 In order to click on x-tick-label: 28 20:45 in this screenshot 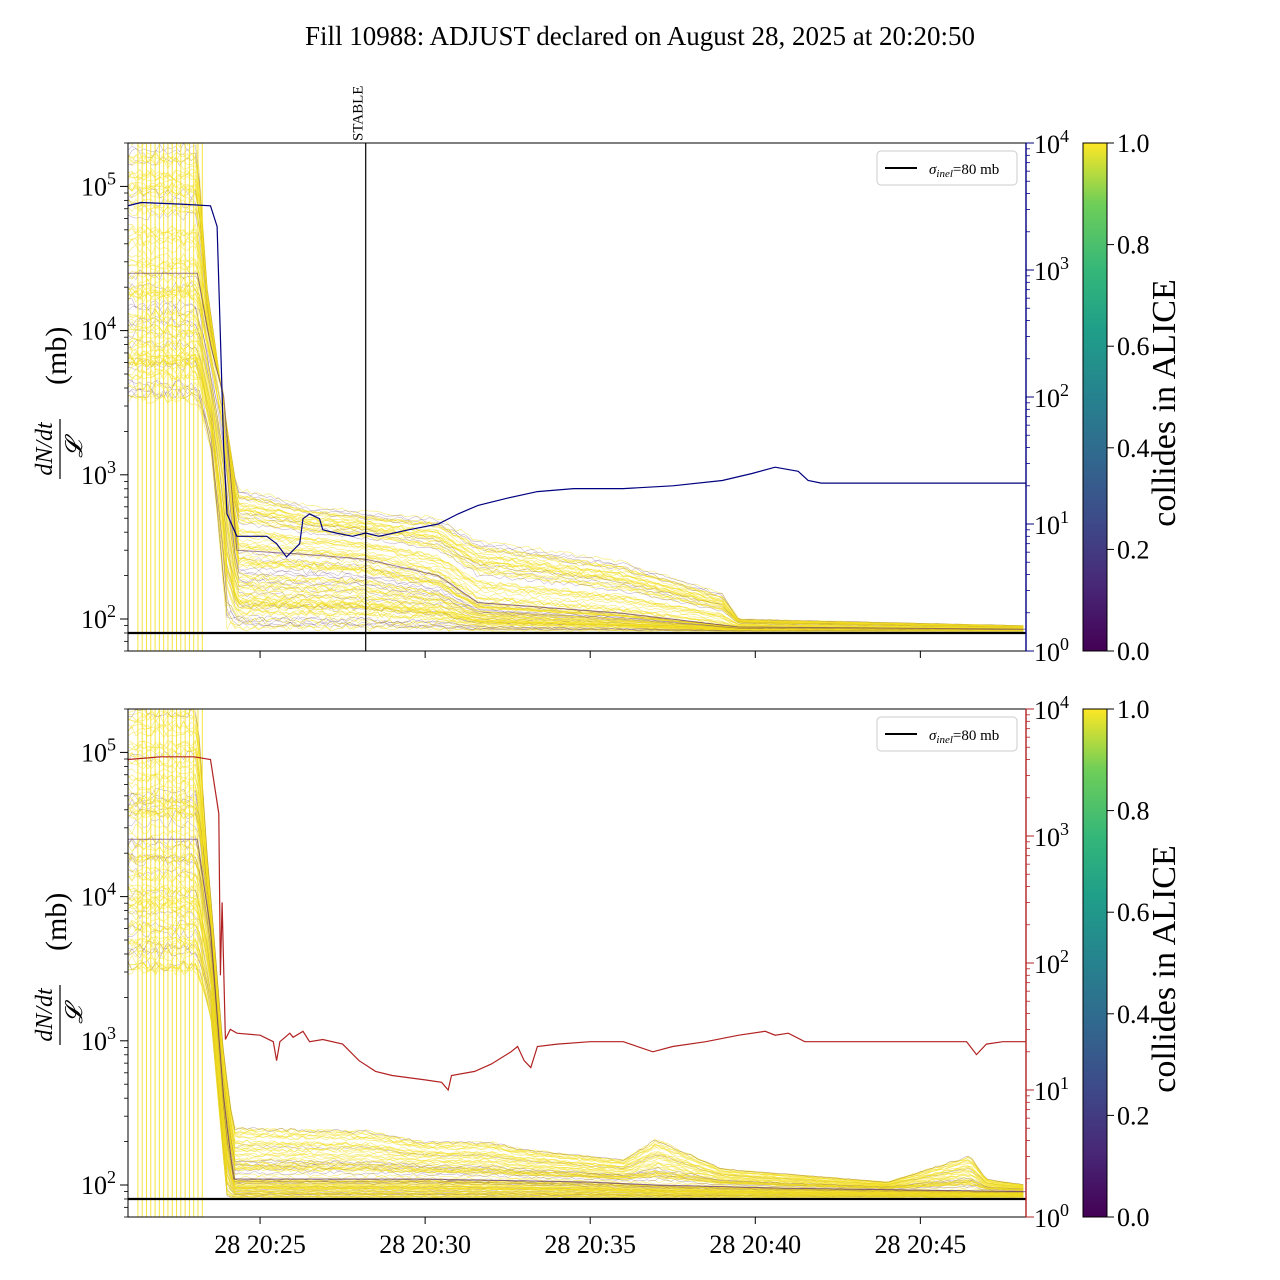, I will do `click(920, 1244)`.